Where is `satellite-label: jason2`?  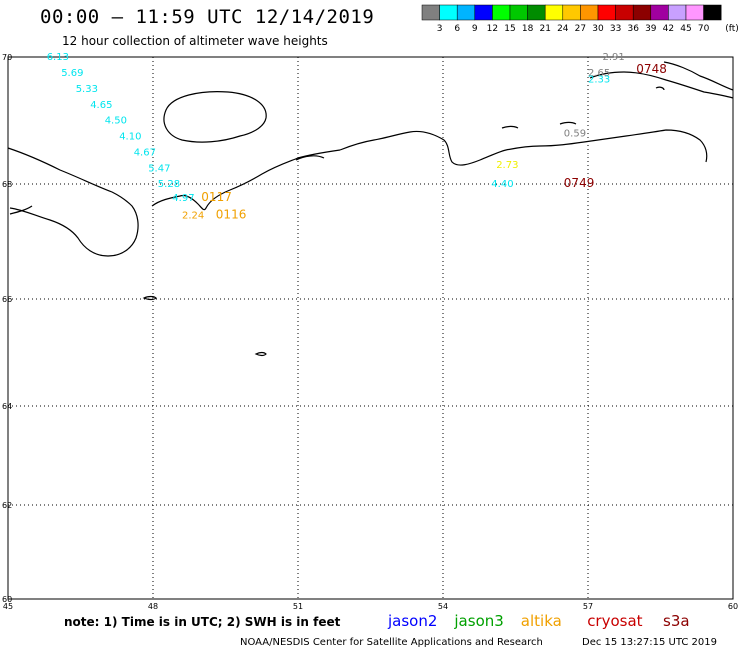
satellite-label: jason2 is located at coordinates (412, 621).